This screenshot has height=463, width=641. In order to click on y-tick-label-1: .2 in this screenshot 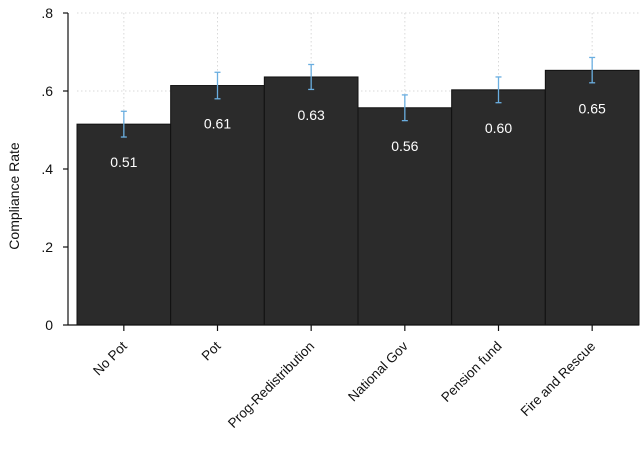, I will do `click(47, 247)`.